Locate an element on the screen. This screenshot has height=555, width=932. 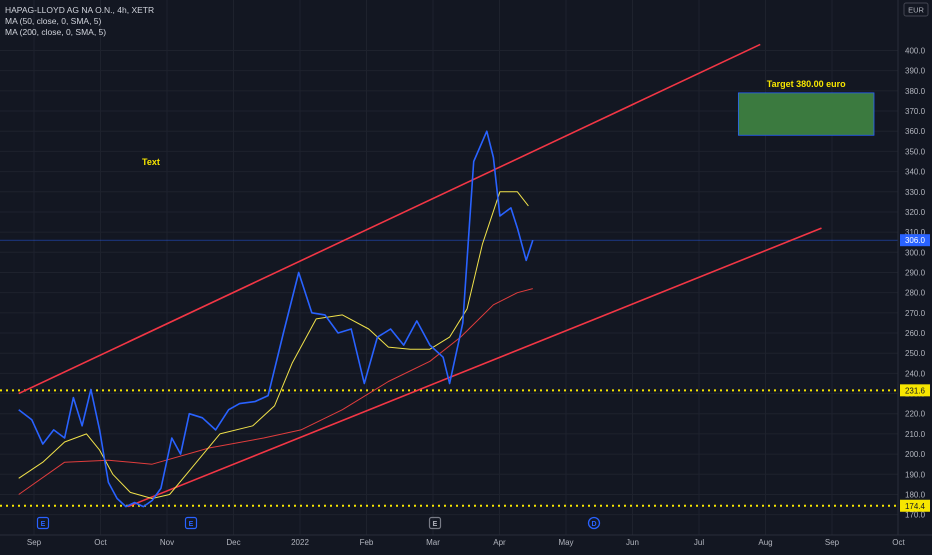
price-axis-background is located at coordinates (915, 275).